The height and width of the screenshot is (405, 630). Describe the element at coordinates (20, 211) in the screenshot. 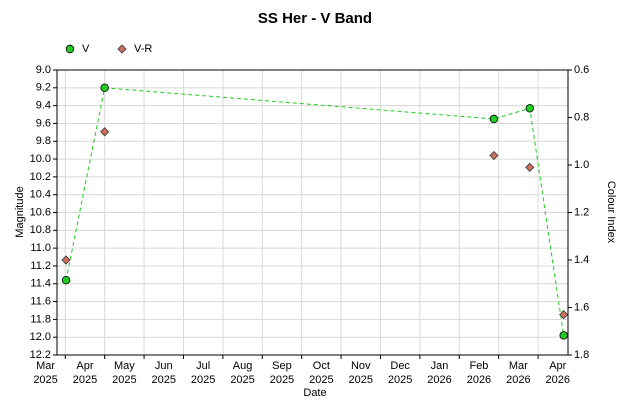

I see `y-axis-label: Magnitude` at that location.